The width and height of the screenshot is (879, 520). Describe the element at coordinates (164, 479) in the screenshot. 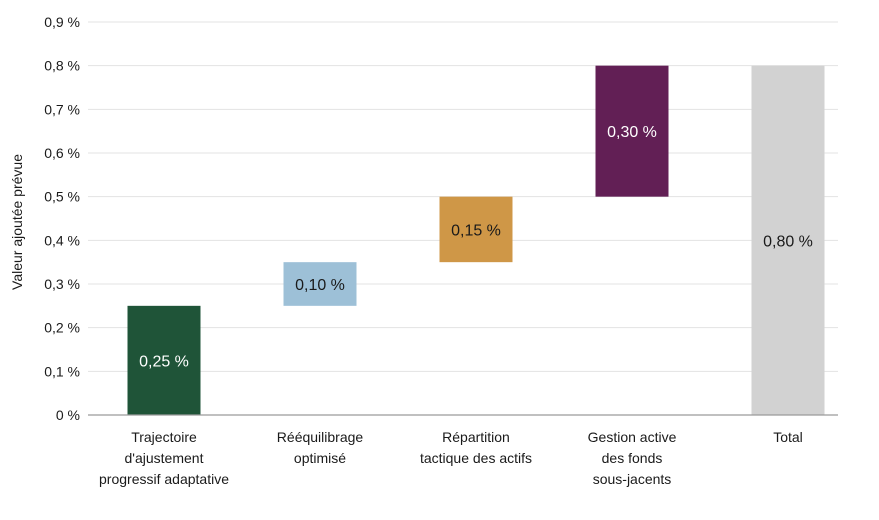

I see `x-category-label: progressif adaptative` at that location.